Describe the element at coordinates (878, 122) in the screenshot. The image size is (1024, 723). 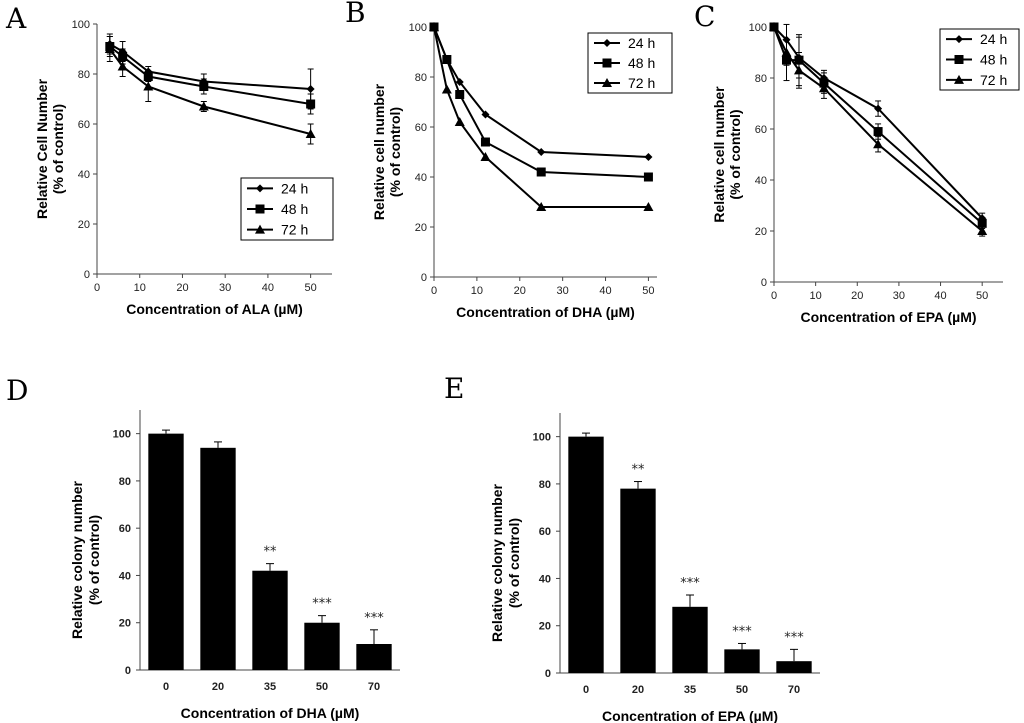
I see `series-line-24h` at that location.